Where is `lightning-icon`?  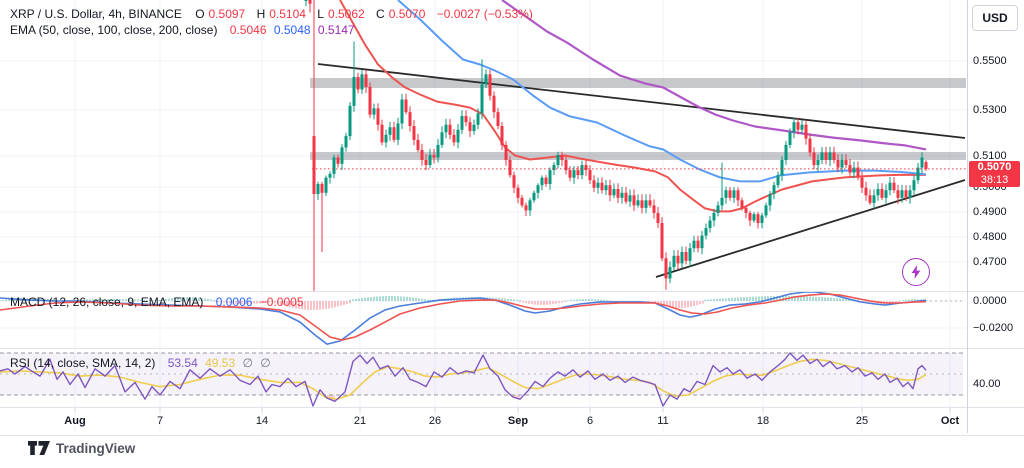
lightning-icon is located at coordinates (916, 272).